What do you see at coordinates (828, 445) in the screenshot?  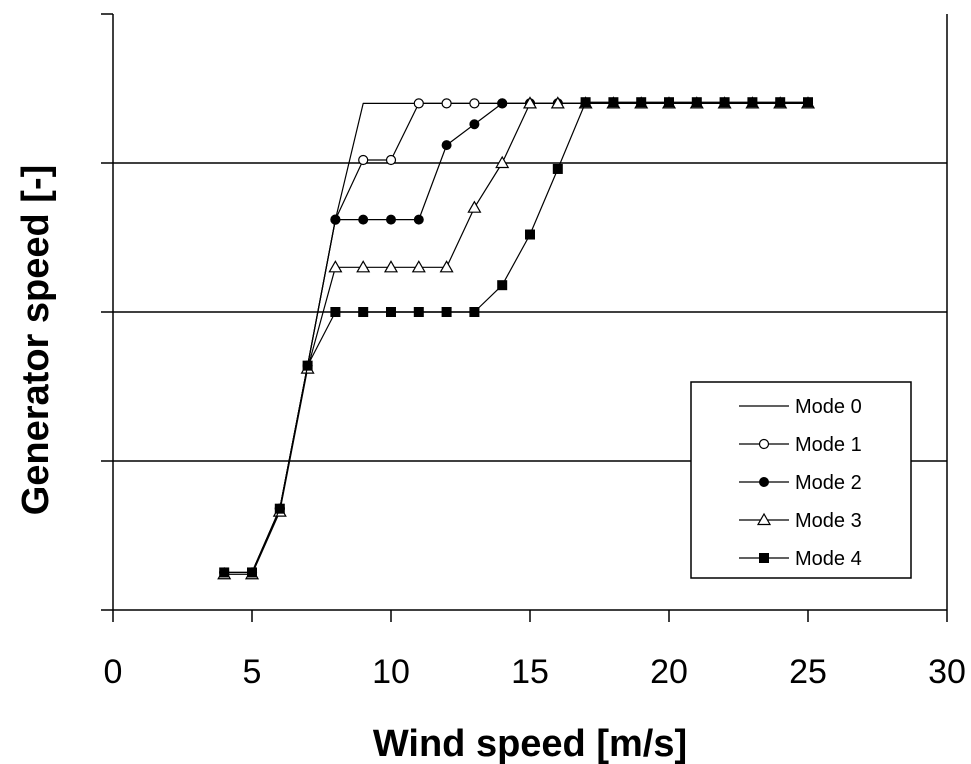 I see `legend-label: Mode 1` at bounding box center [828, 445].